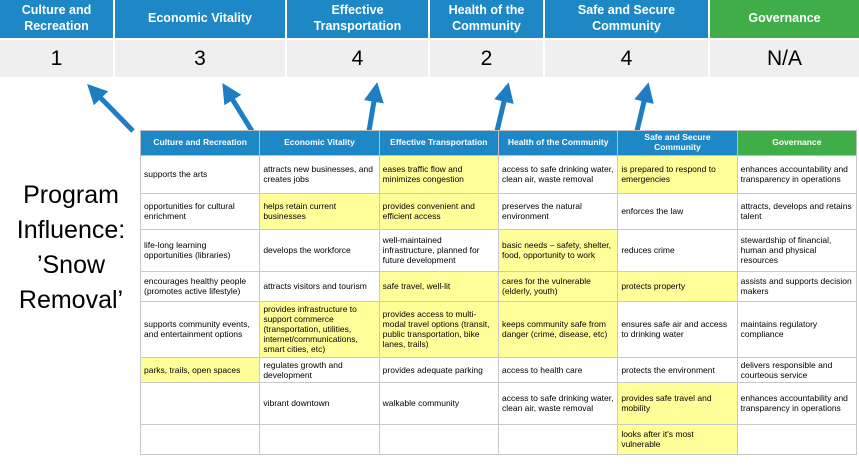  What do you see at coordinates (797, 211) in the screenshot?
I see `table-cell: attracts, develops and retains talent` at bounding box center [797, 211].